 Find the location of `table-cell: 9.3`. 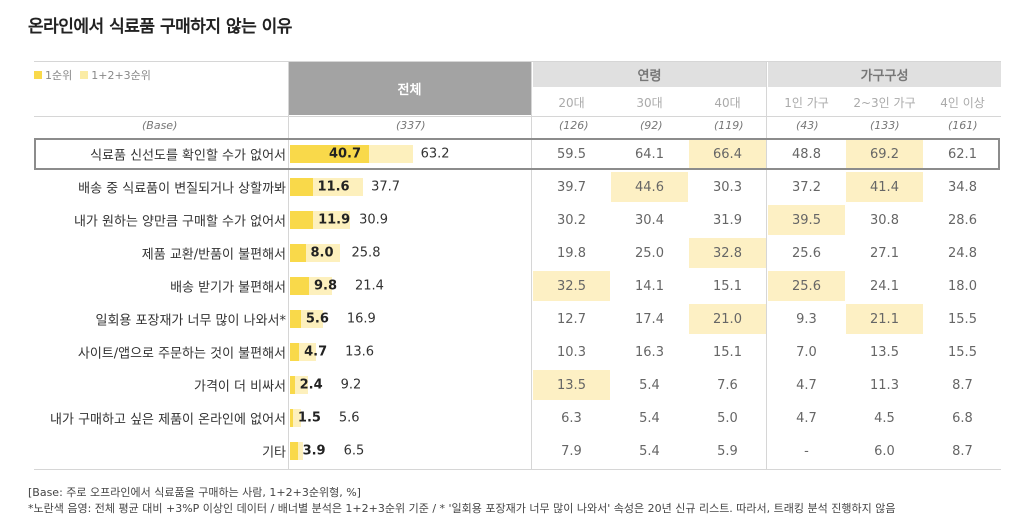

table-cell: 9.3 is located at coordinates (806, 319).